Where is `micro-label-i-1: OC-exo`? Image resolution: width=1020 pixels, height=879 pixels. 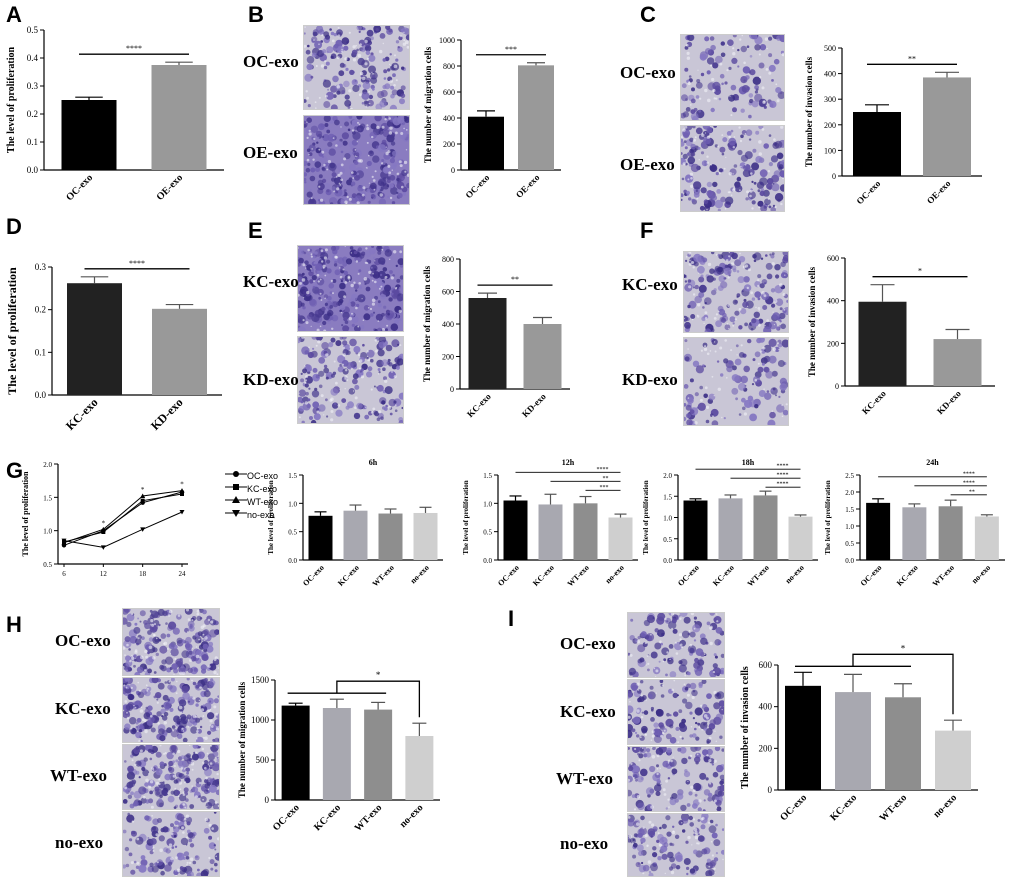
micro-label-i-1: OC-exo is located at coordinates (588, 643).